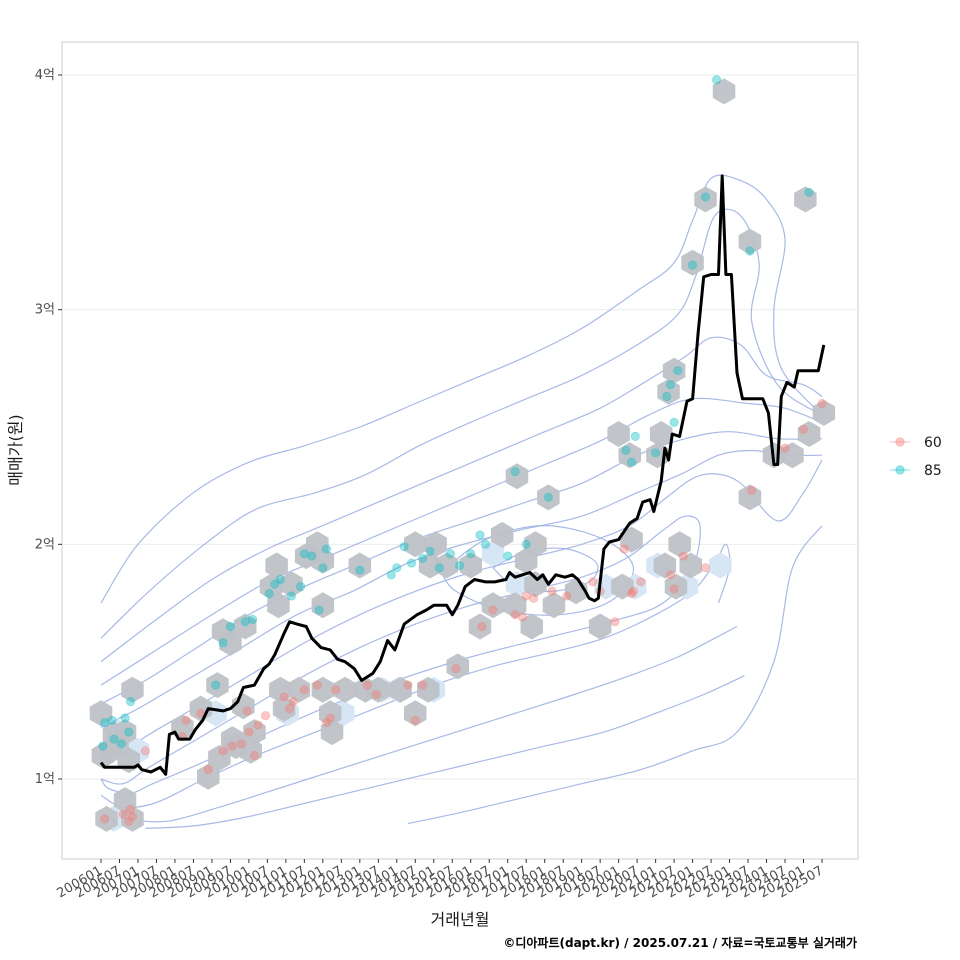 Image resolution: width=960 pixels, height=960 pixels. What do you see at coordinates (45, 75) in the screenshot?
I see `y-tick-label: 4억` at bounding box center [45, 75].